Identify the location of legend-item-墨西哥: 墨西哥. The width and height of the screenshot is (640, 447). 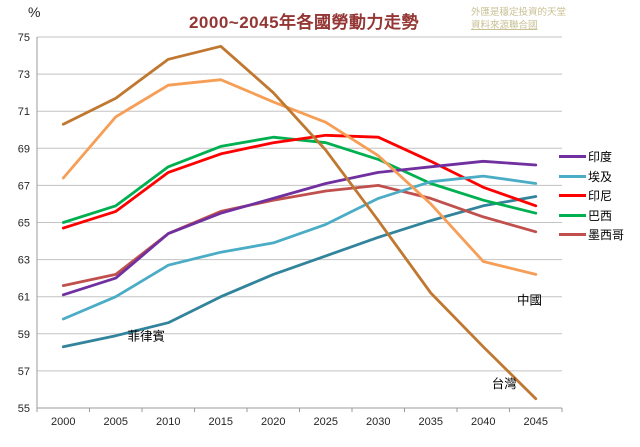
(591, 235).